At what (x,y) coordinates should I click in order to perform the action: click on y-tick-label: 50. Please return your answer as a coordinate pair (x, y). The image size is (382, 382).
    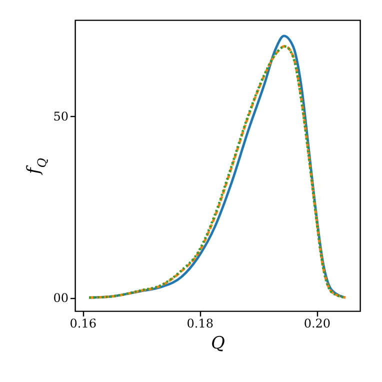
    Looking at the image, I should click on (60, 117).